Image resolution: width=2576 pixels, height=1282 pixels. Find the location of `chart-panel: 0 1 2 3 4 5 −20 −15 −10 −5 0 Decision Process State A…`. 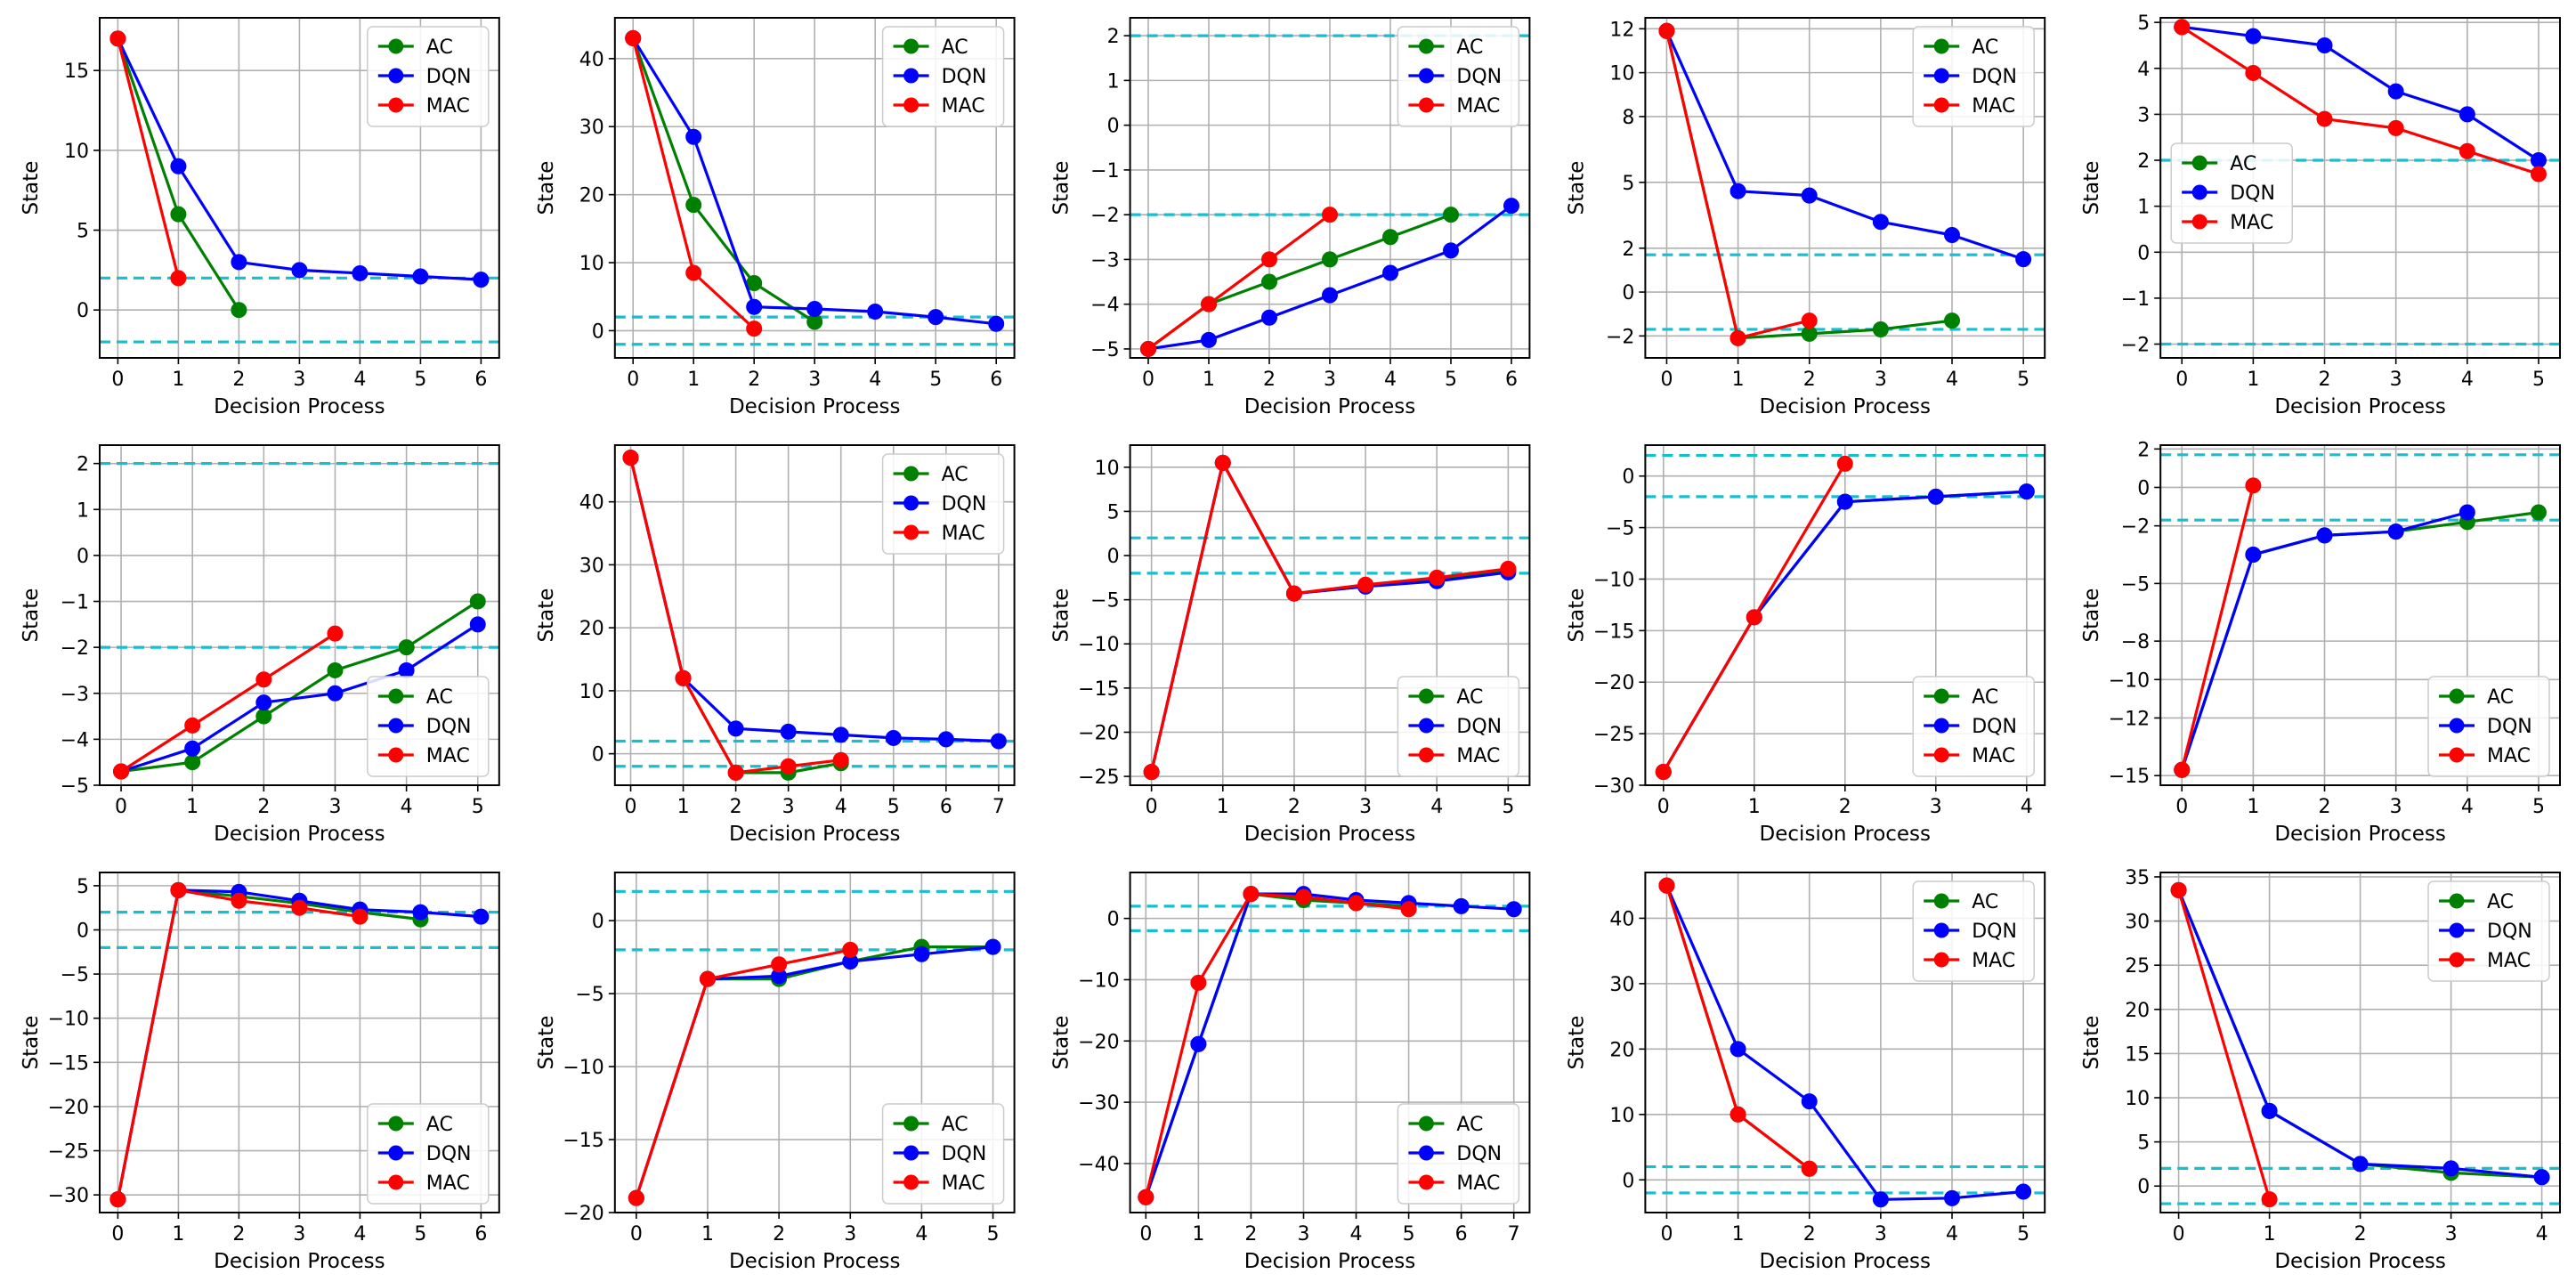

chart-panel: 0 1 2 3 4 5 −20 −15 −10 −5 0 Decision Process State A… is located at coordinates (775, 1072).